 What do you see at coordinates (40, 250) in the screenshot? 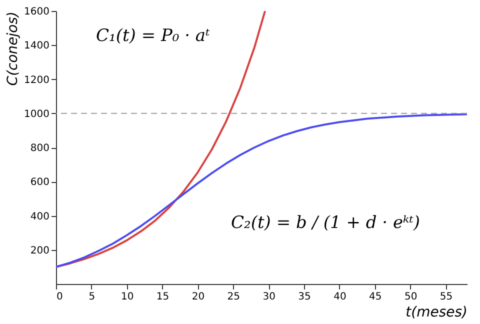
I see `y-tick-label: 200` at bounding box center [40, 250].